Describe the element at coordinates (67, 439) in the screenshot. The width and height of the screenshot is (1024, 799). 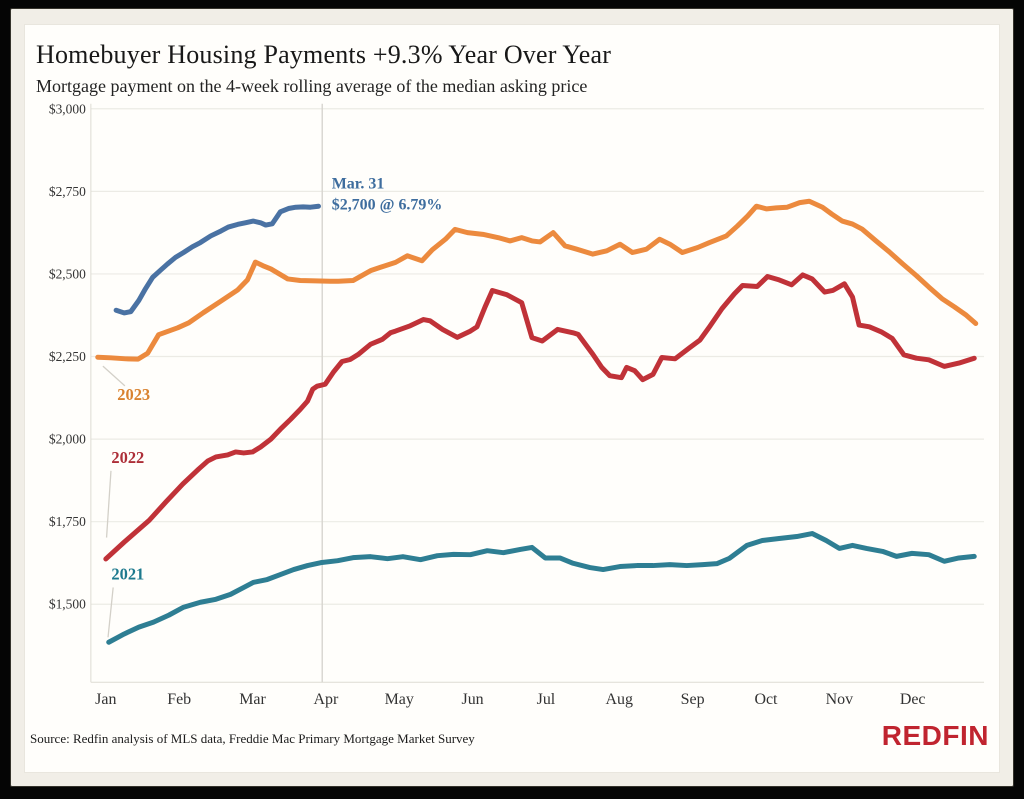
I see `y-tick-label: $2,000` at that location.